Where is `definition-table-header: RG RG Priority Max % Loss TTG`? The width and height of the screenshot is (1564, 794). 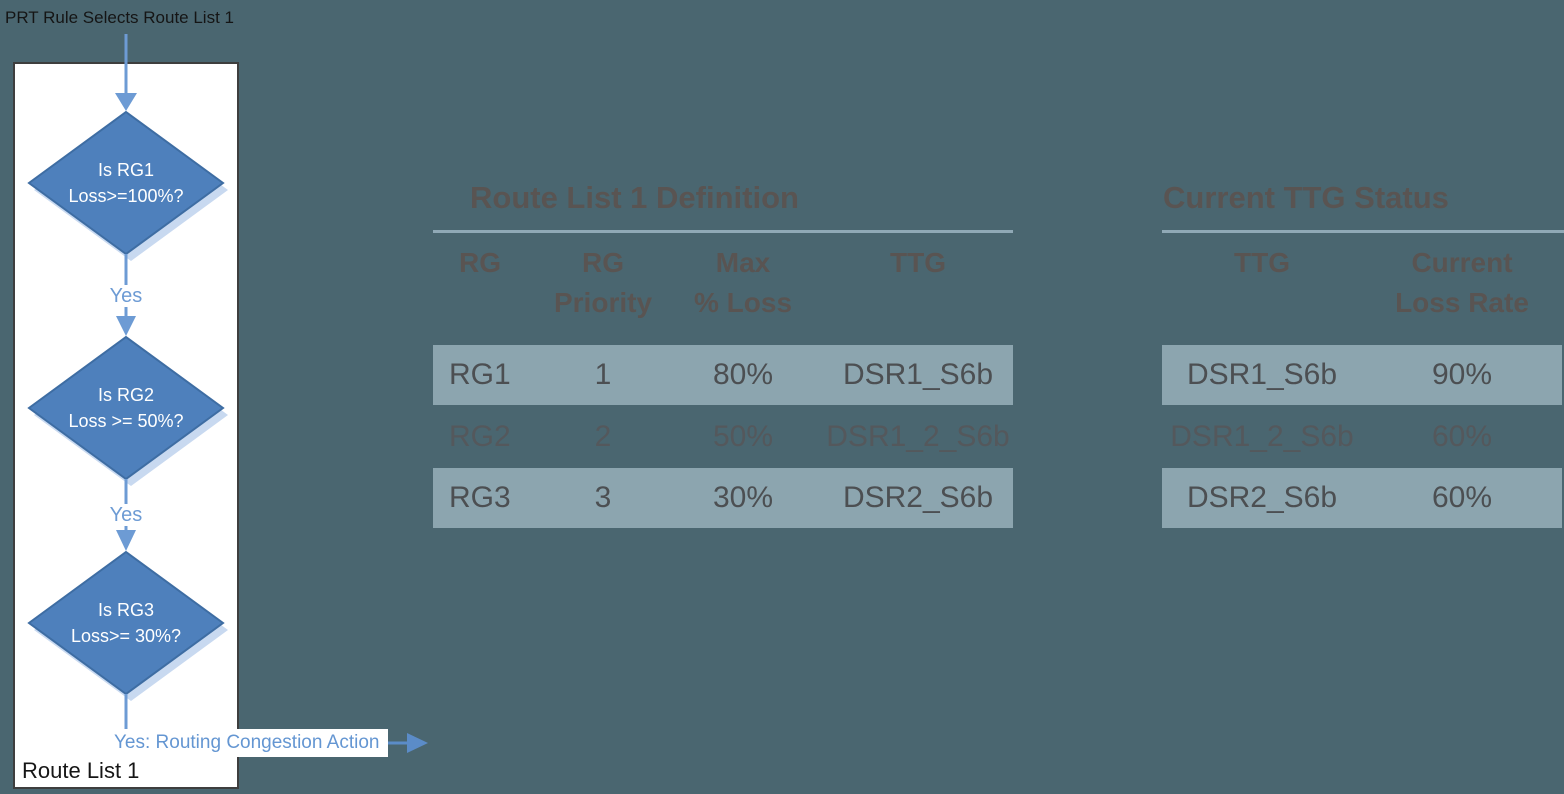 definition-table-header: RG RG Priority Max % Loss TTG is located at coordinates (723, 283).